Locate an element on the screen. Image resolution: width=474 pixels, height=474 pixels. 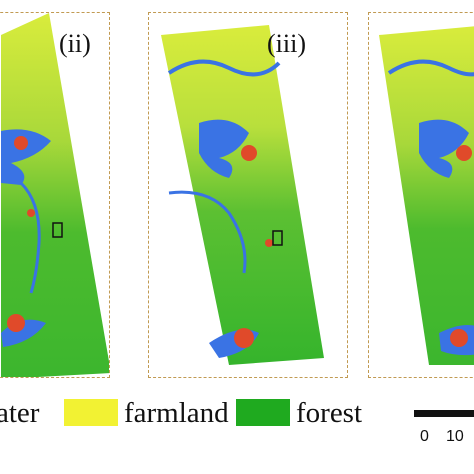
scale-tick-0: 0 is located at coordinates (424, 436).